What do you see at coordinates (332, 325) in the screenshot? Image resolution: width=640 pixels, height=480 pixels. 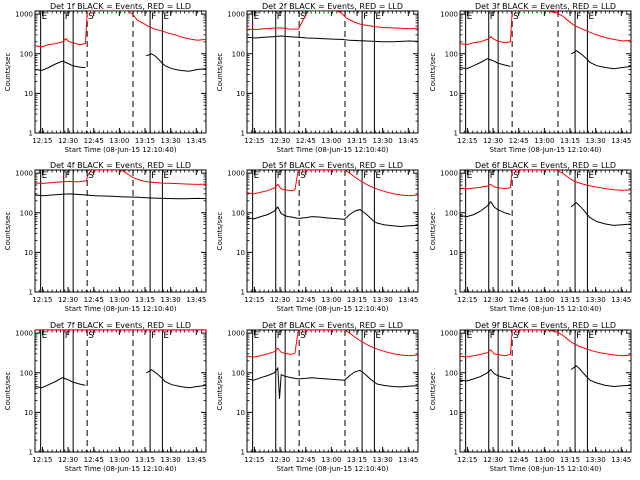 I see `chart-title: Det 8f BLACK = Events, RED = LLD` at bounding box center [332, 325].